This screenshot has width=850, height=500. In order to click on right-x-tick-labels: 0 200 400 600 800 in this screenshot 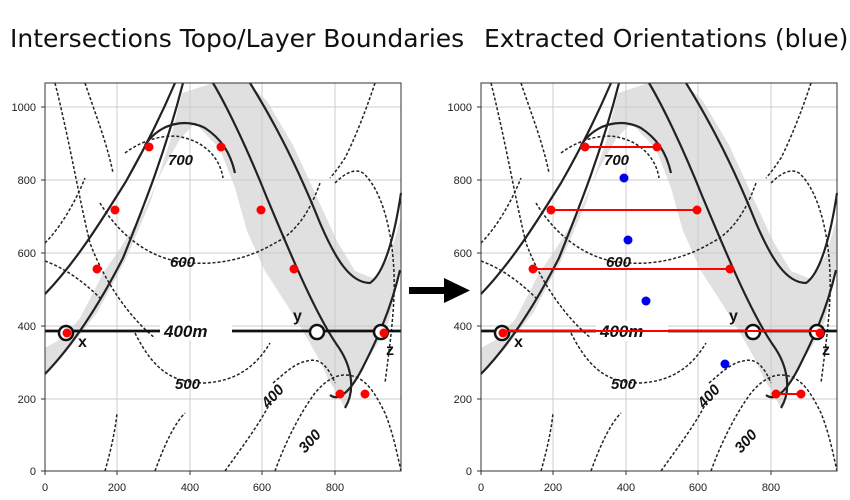, I will do `click(629, 488)`.